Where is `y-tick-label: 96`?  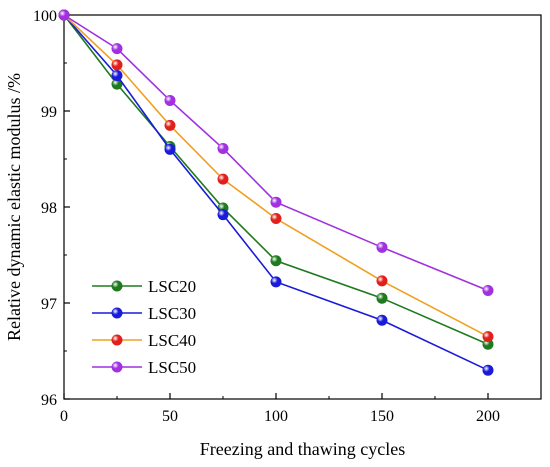 y-tick-label: 96 is located at coordinates (49, 400).